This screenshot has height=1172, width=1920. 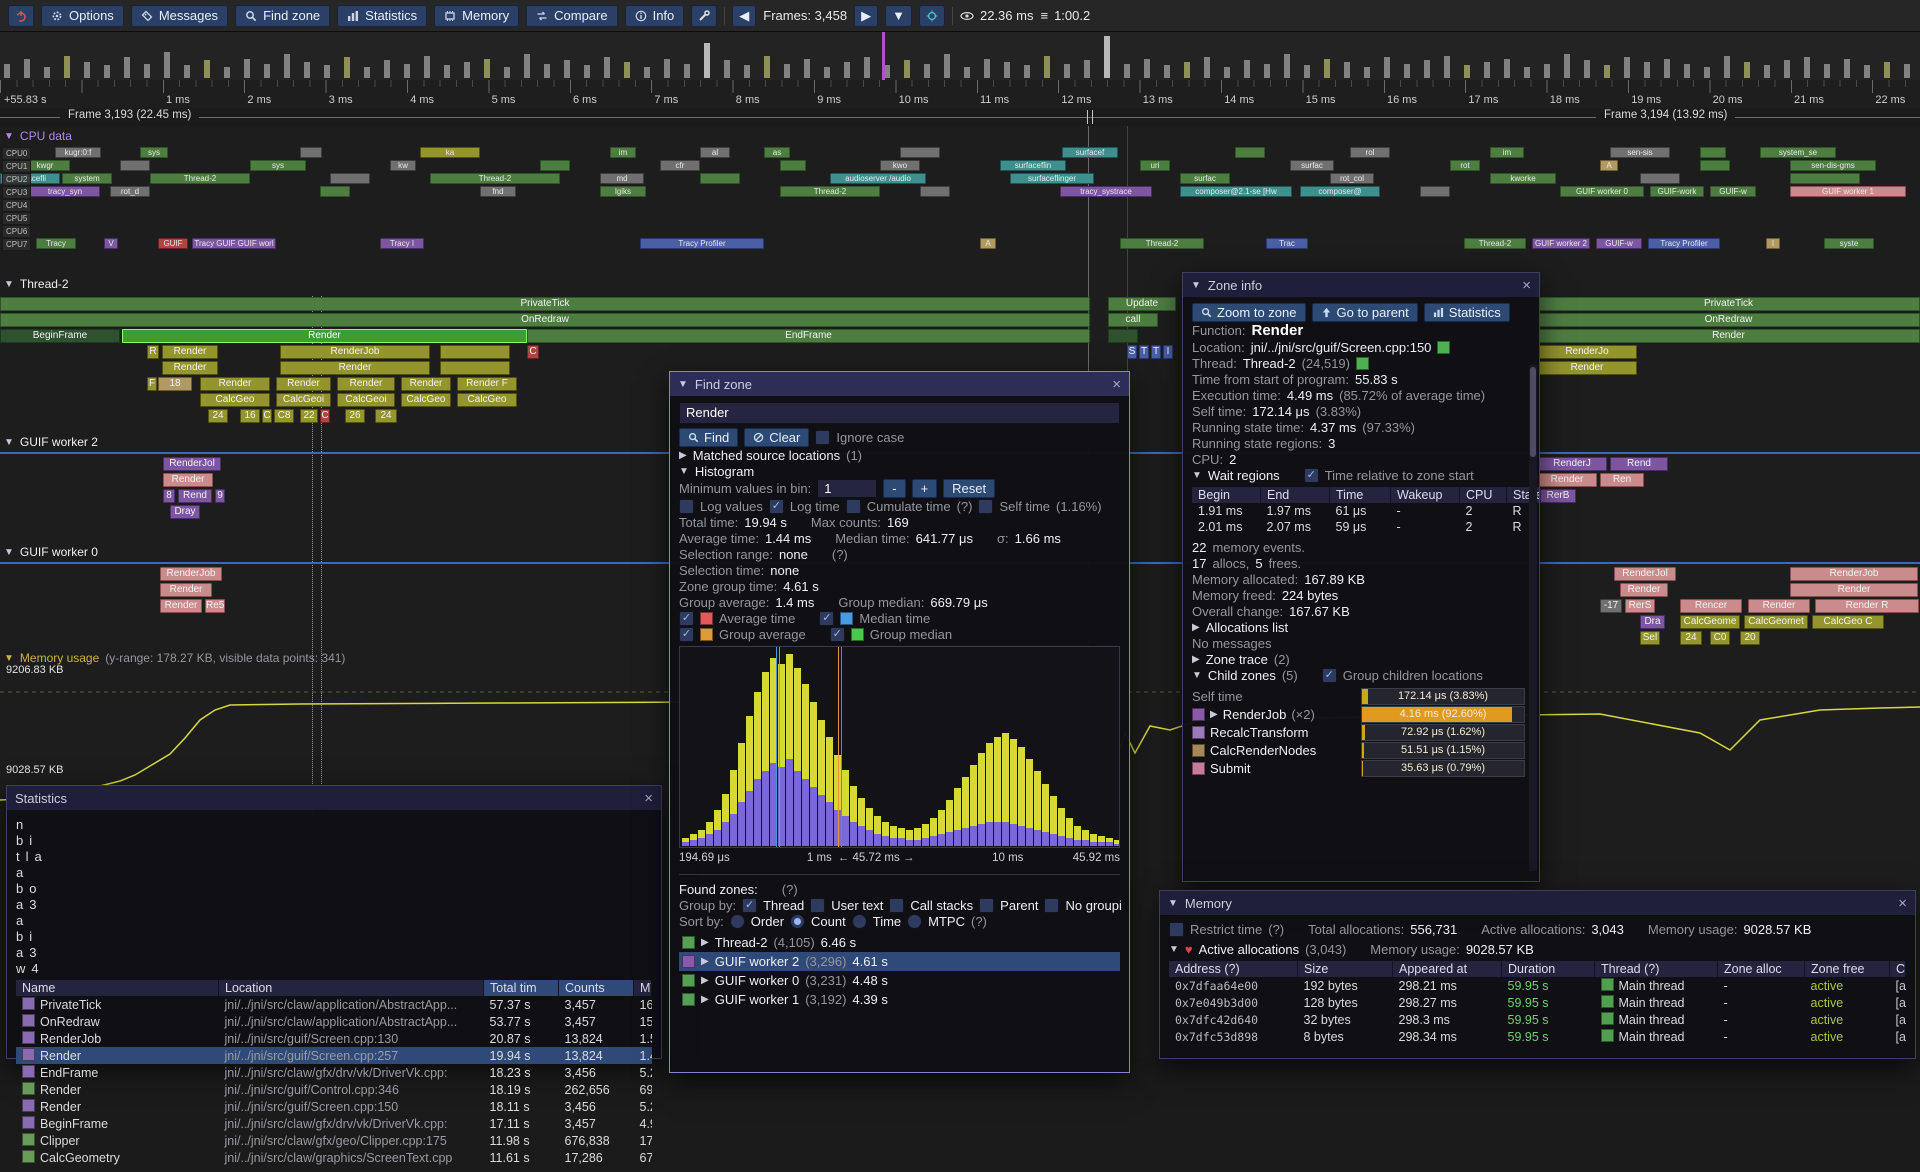 I want to click on timeline-zone: Render R, so click(x=1867, y=606).